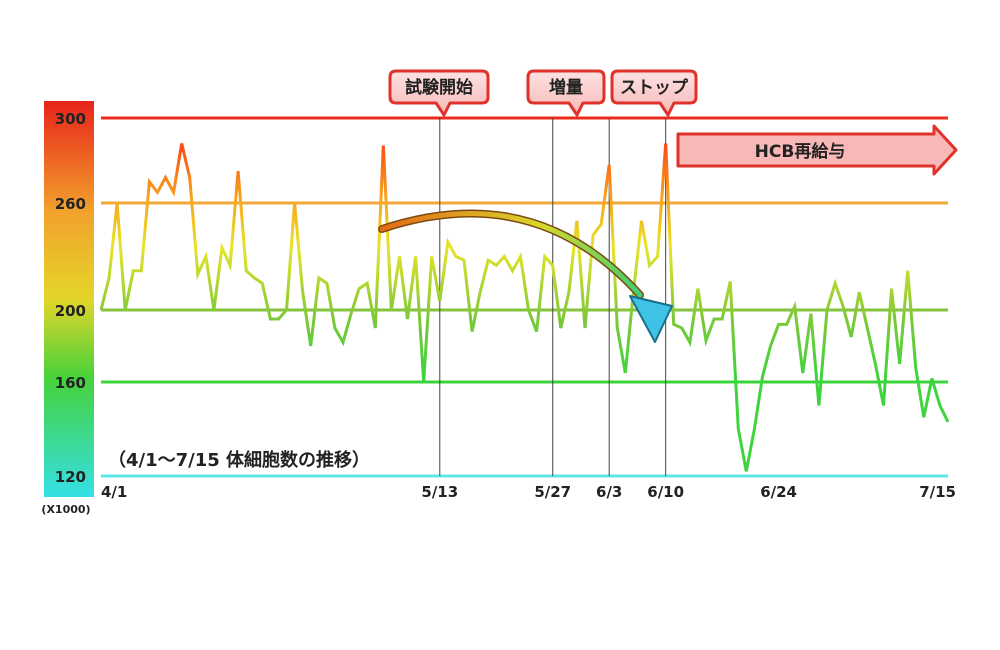 The image size is (1000, 650). I want to click on hcb-arrow-shape, so click(817, 150).